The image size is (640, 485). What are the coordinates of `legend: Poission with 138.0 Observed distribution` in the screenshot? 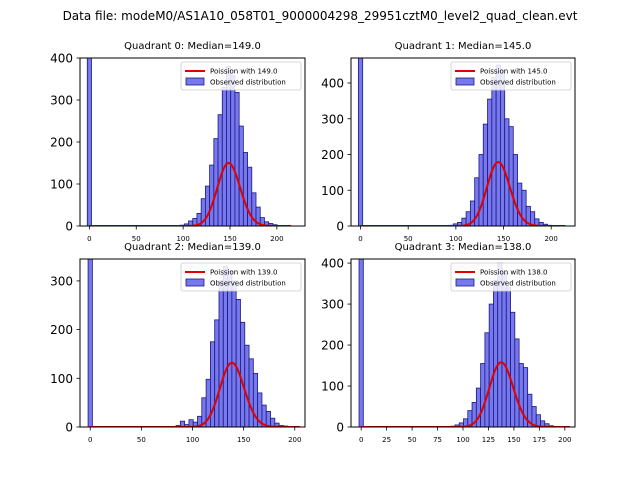 It's located at (511, 277).